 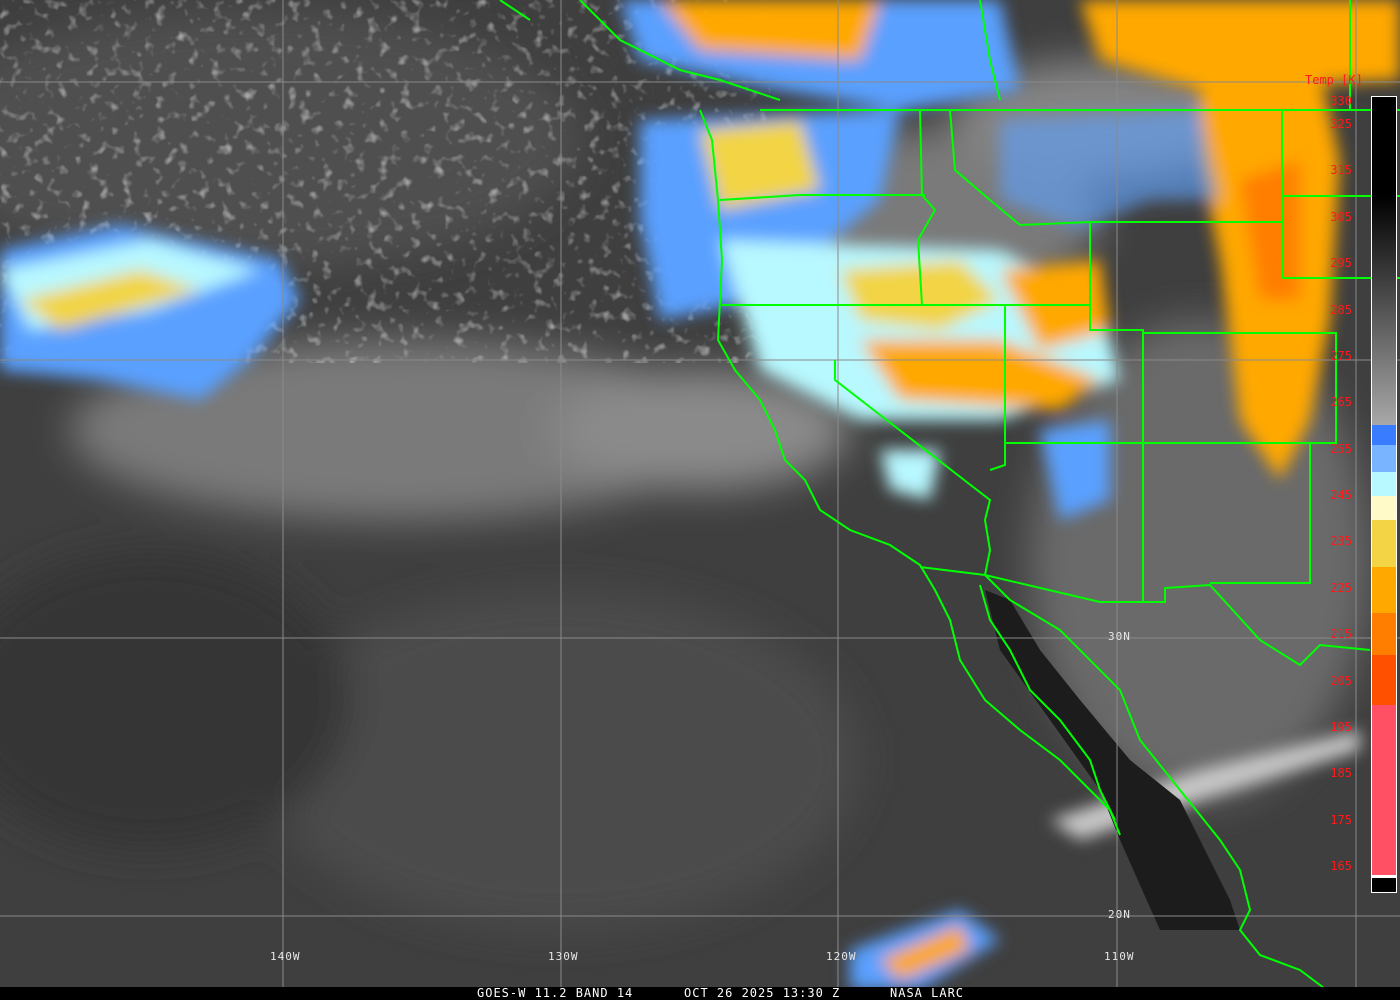 What do you see at coordinates (285, 956) in the screenshot?
I see `lon-label-140w: 140W` at bounding box center [285, 956].